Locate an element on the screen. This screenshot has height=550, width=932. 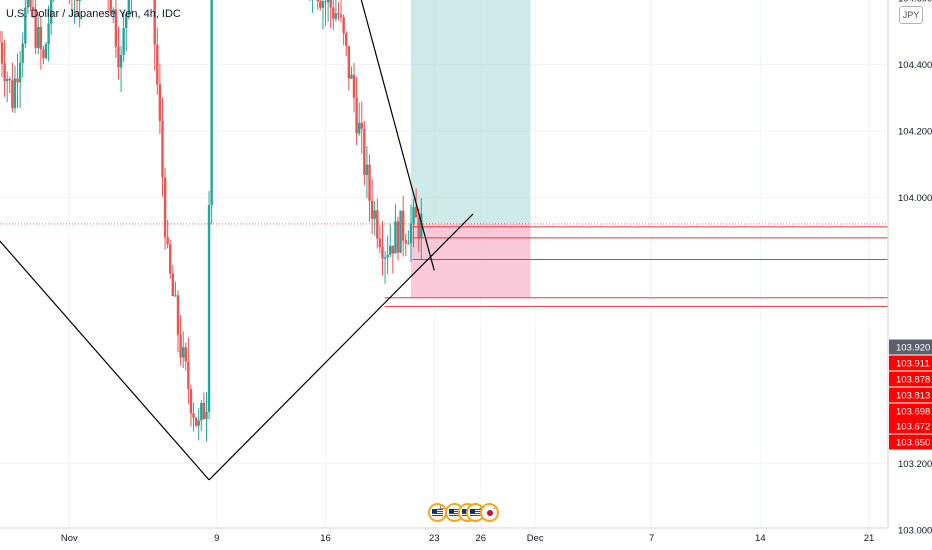
position-zones is located at coordinates (470, 149).